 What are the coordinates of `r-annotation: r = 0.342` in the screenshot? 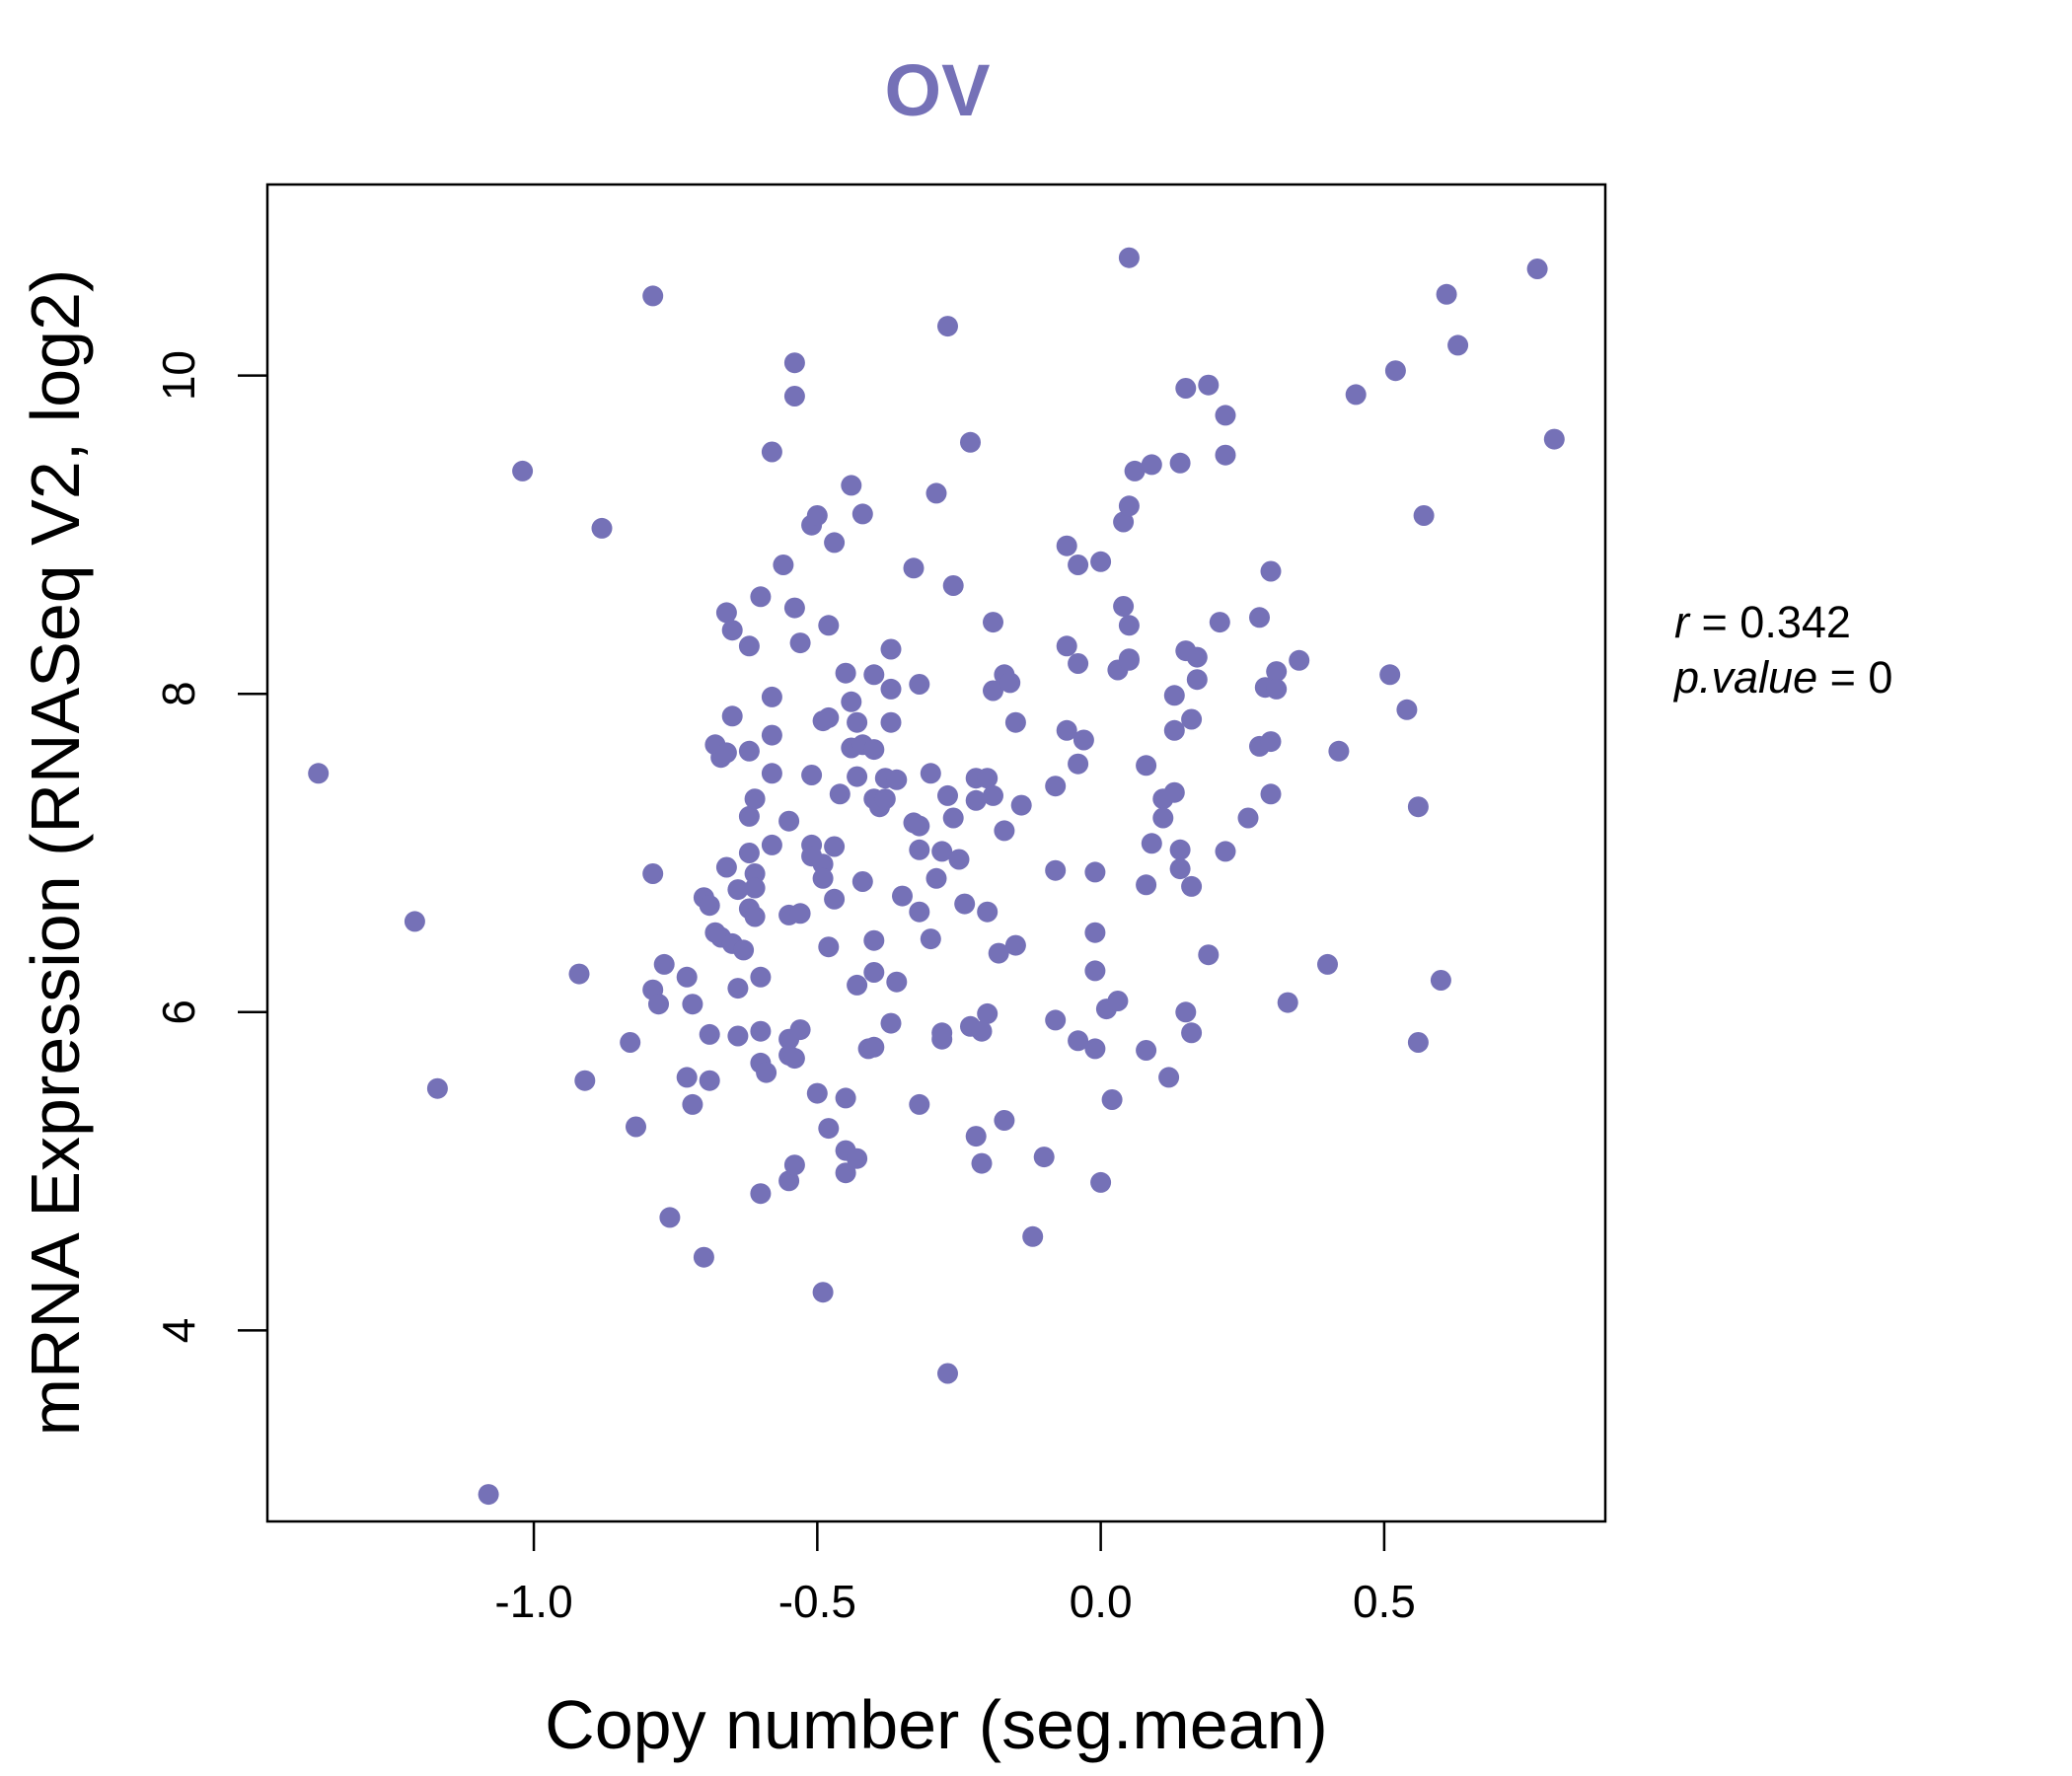 It's located at (1763, 622).